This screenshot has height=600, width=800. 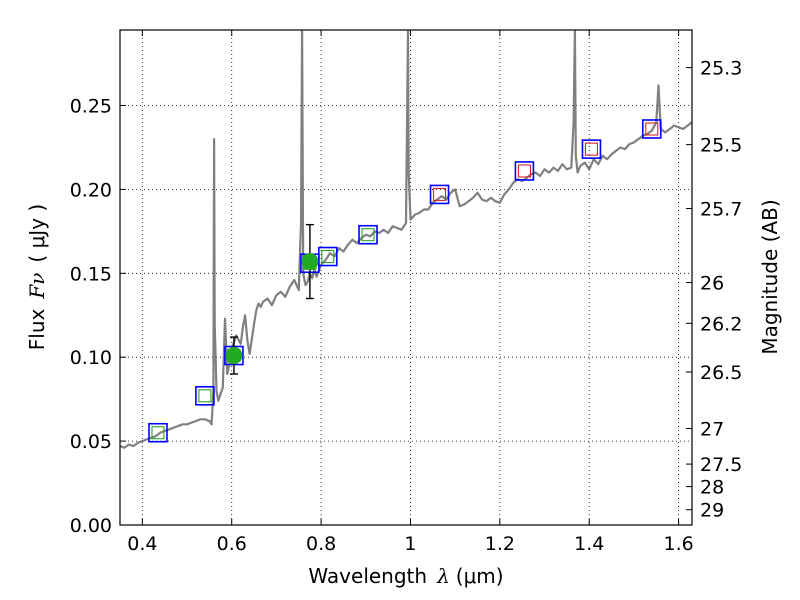 What do you see at coordinates (91, 442) in the screenshot?
I see `y-tick-label: 0.05` at bounding box center [91, 442].